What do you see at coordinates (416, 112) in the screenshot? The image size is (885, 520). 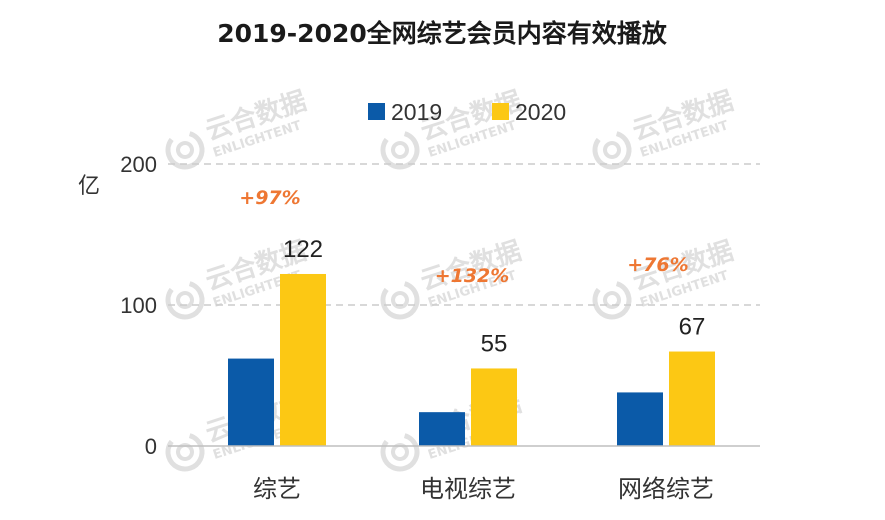 I see `legend-label-2019: 2019` at bounding box center [416, 112].